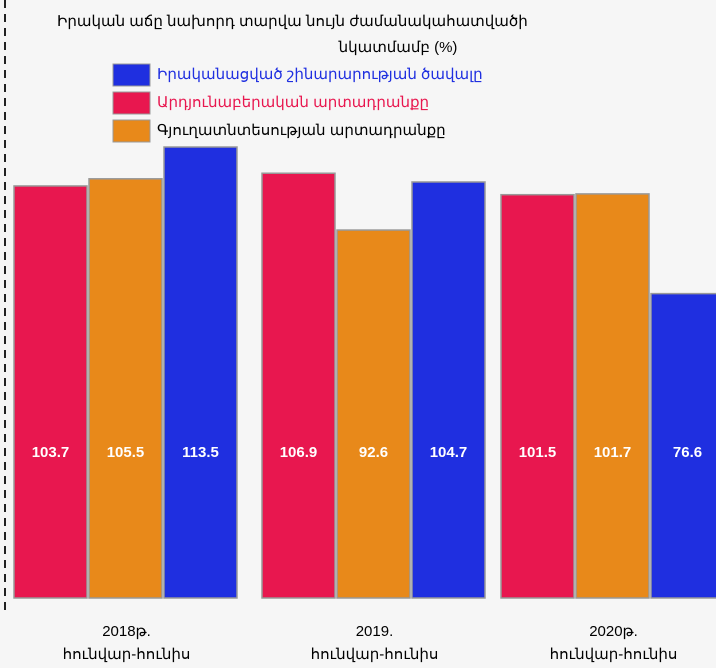  Describe the element at coordinates (687, 452) in the screenshot. I see `data-label: 76.6` at that location.